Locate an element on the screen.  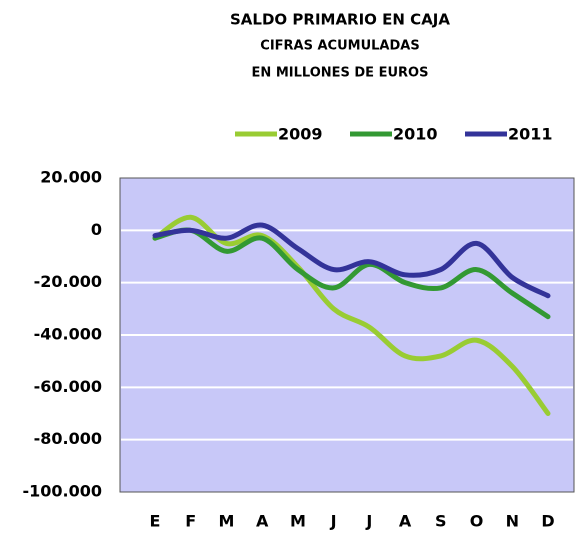
x-tick-label: N is located at coordinates (512, 521).